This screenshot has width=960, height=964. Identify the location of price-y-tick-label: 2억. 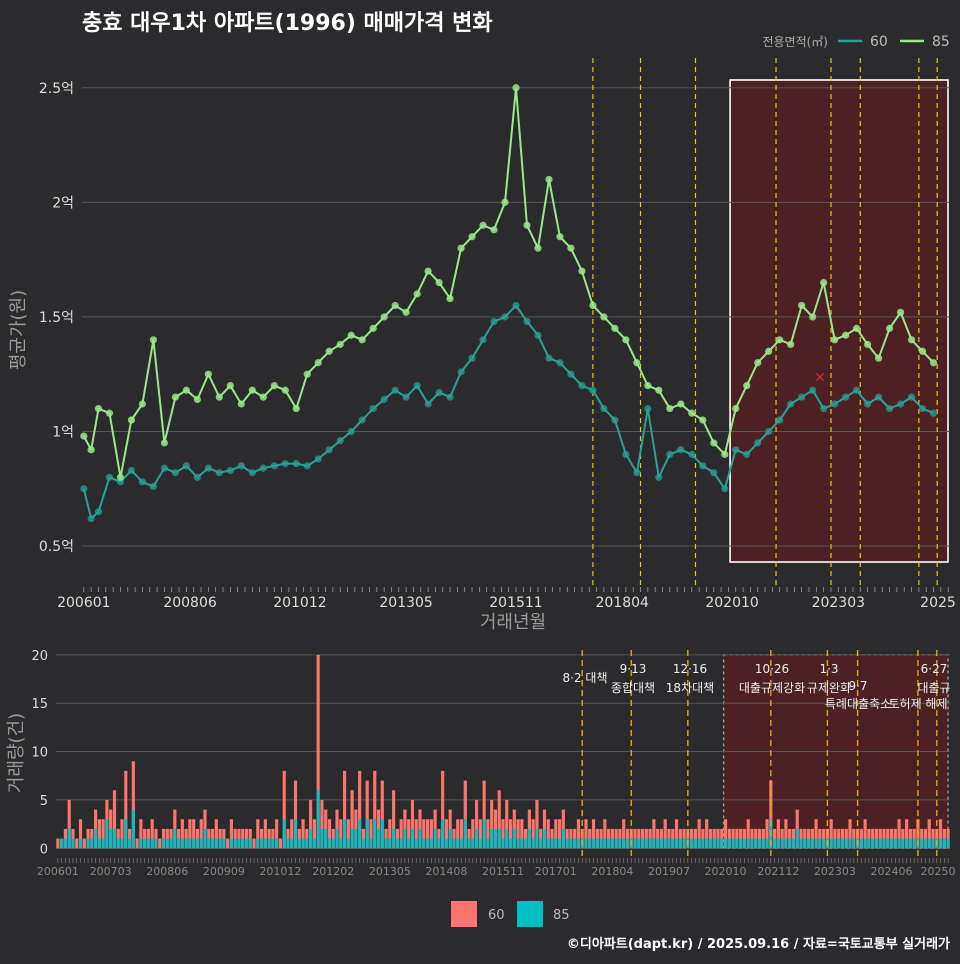
(63, 203).